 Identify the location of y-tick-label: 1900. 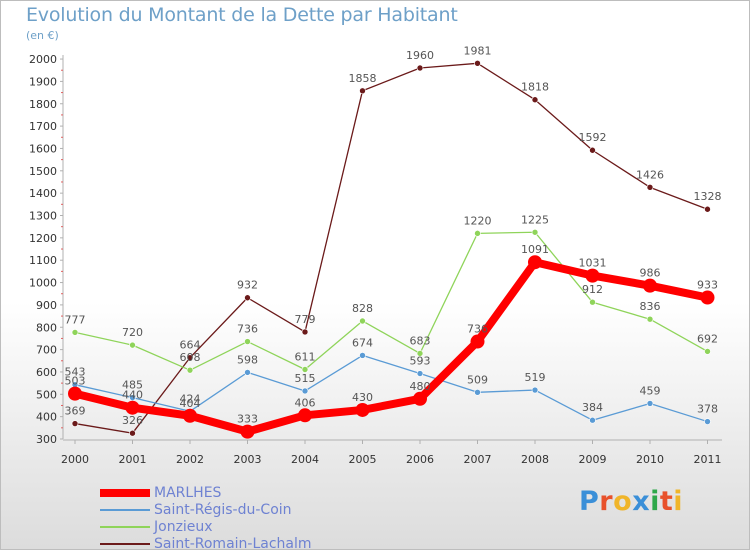
(43, 81).